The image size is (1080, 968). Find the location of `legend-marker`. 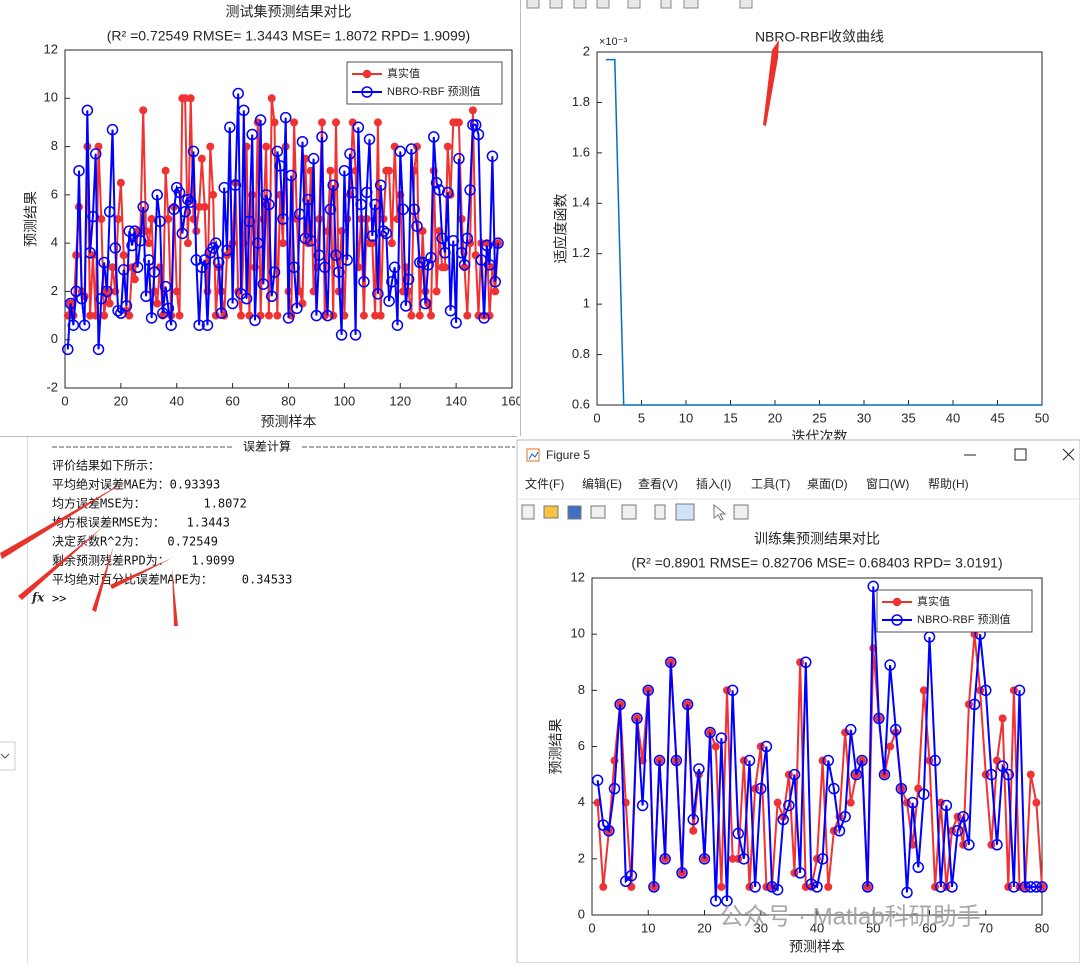

legend-marker is located at coordinates (897, 602).